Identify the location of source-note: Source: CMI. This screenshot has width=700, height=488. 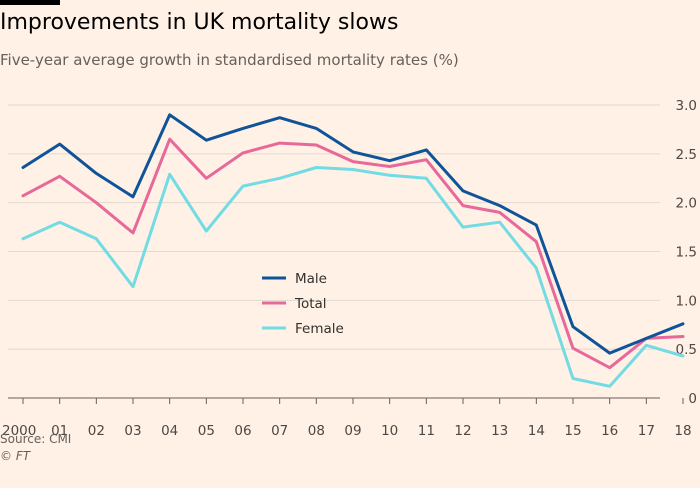
(36, 439).